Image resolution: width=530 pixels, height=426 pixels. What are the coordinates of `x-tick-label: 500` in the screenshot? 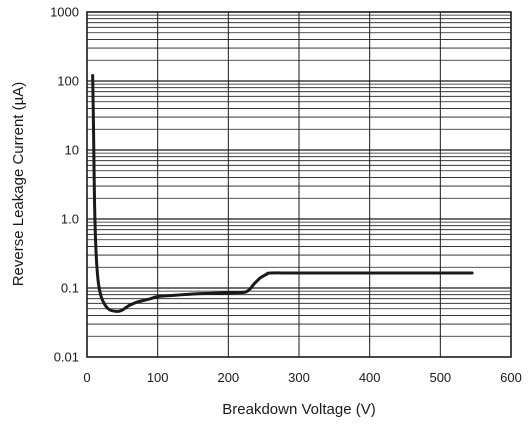 It's located at (440, 377).